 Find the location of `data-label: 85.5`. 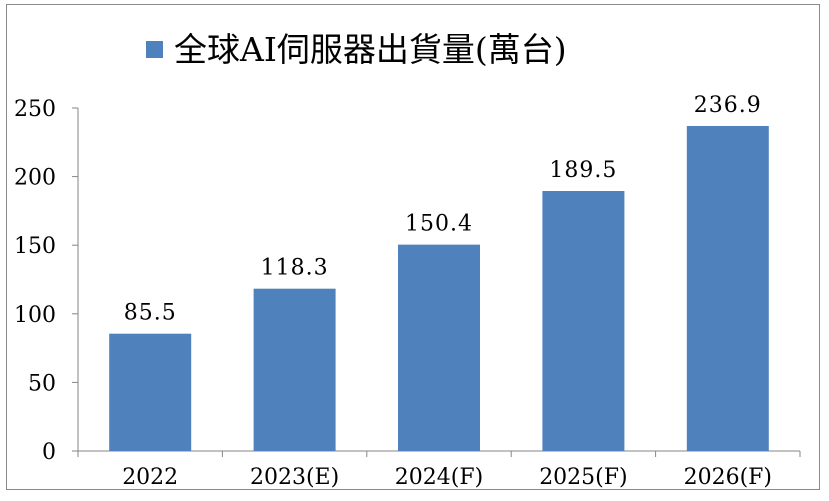

data-label: 85.5 is located at coordinates (150, 313).